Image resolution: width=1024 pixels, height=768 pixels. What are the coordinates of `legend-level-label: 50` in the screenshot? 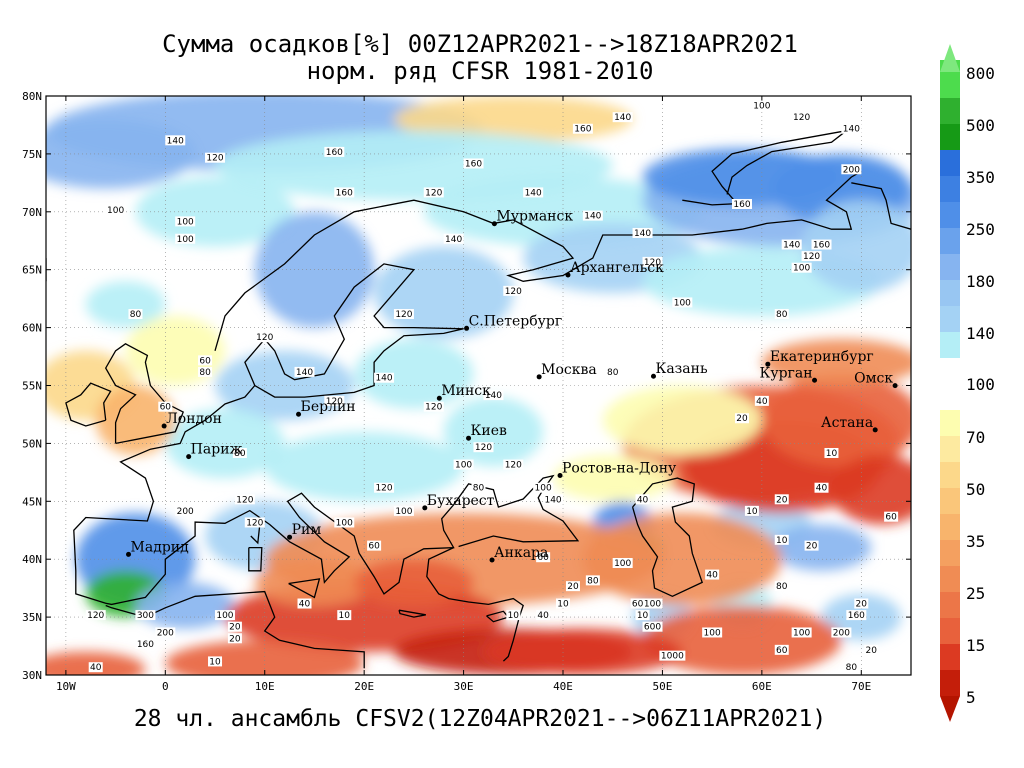 It's located at (975, 489).